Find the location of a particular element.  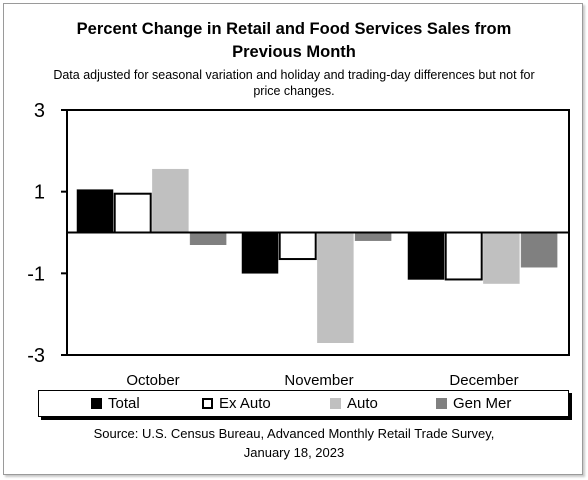

y-tick-label: 1 is located at coordinates (39, 193).